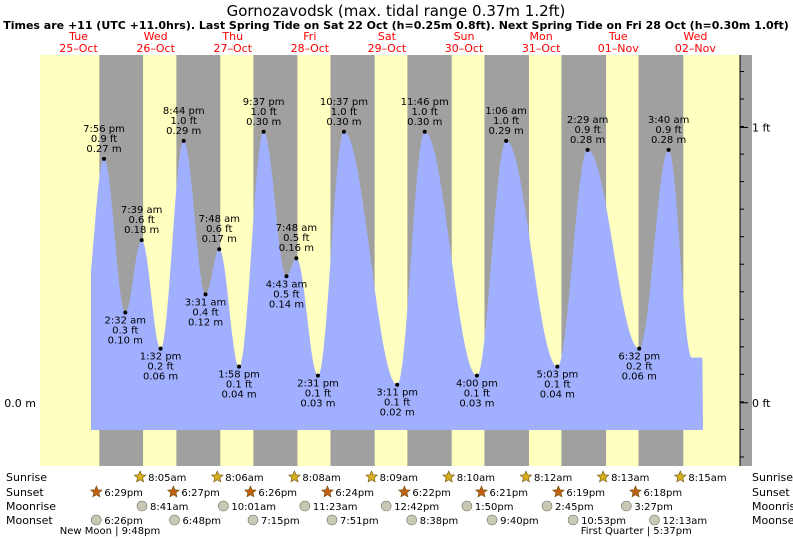  What do you see at coordinates (167, 478) in the screenshot?
I see `sunrise-time: 8:05am` at bounding box center [167, 478].